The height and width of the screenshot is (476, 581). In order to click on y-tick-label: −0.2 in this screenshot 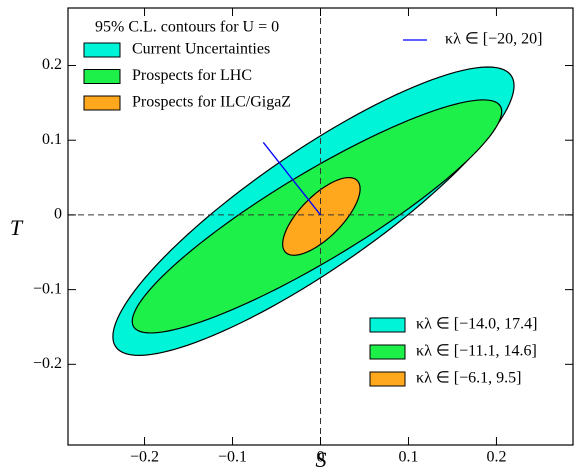, I will do `click(47, 363)`.